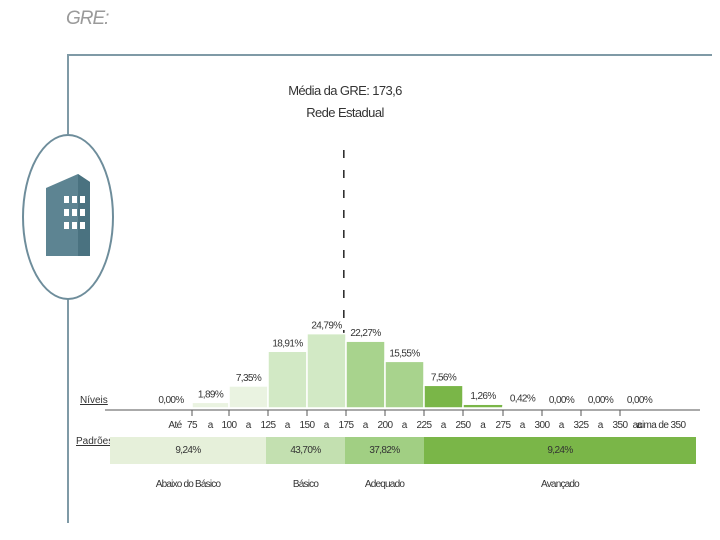 This screenshot has width=720, height=540. I want to click on pattern-names-group: Abaixo do Básico Básico Adequado Avançado, so click(368, 484).